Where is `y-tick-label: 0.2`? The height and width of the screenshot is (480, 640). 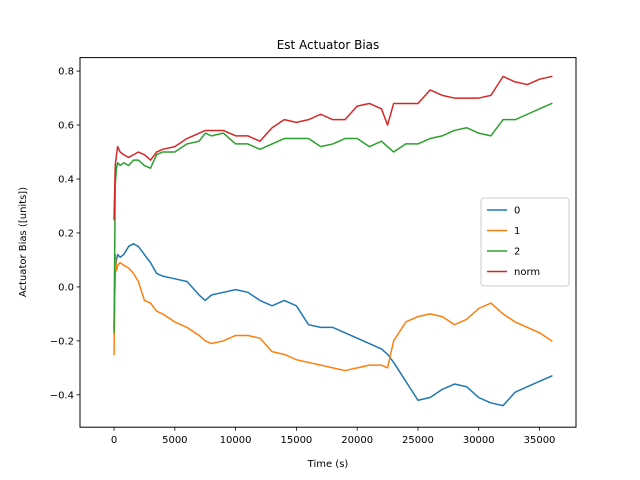
y-tick-label: 0.2 is located at coordinates (66, 234).